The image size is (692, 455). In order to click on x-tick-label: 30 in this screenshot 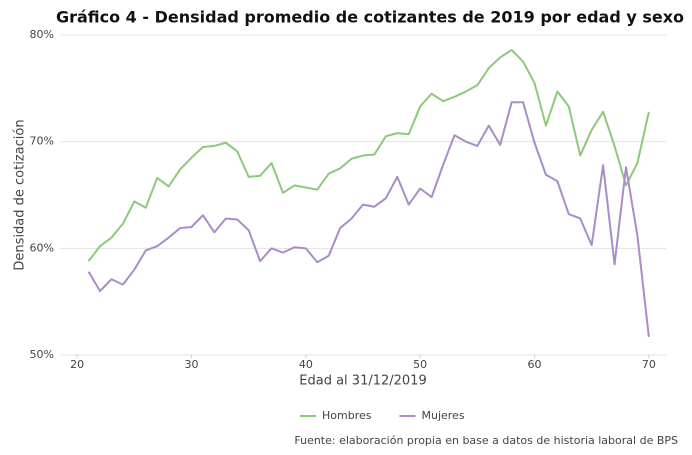, I will do `click(191, 364)`.